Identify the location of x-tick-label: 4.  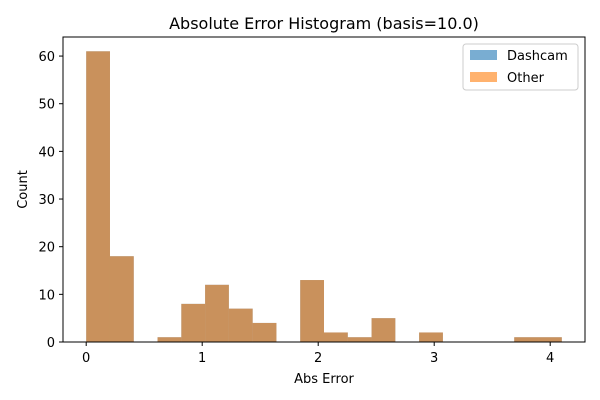
(550, 358).